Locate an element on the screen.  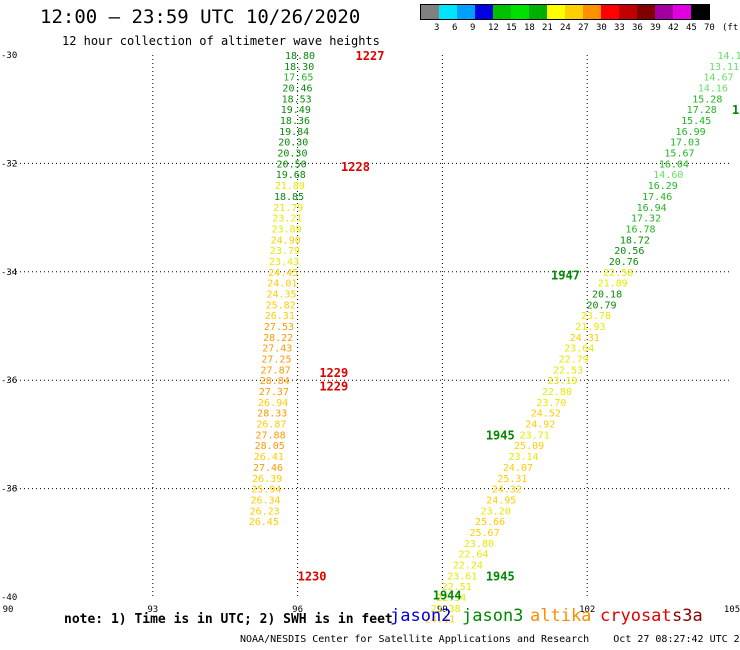
swh-value: 24.31 is located at coordinates (585, 338).